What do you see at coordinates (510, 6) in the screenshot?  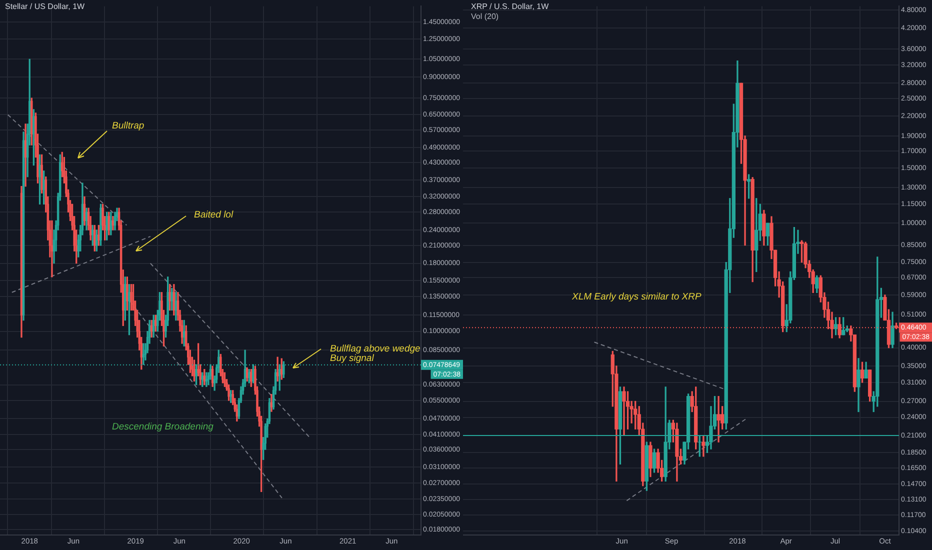 I see `chart-title: XRP / U.S. Dollar, 1W` at bounding box center [510, 6].